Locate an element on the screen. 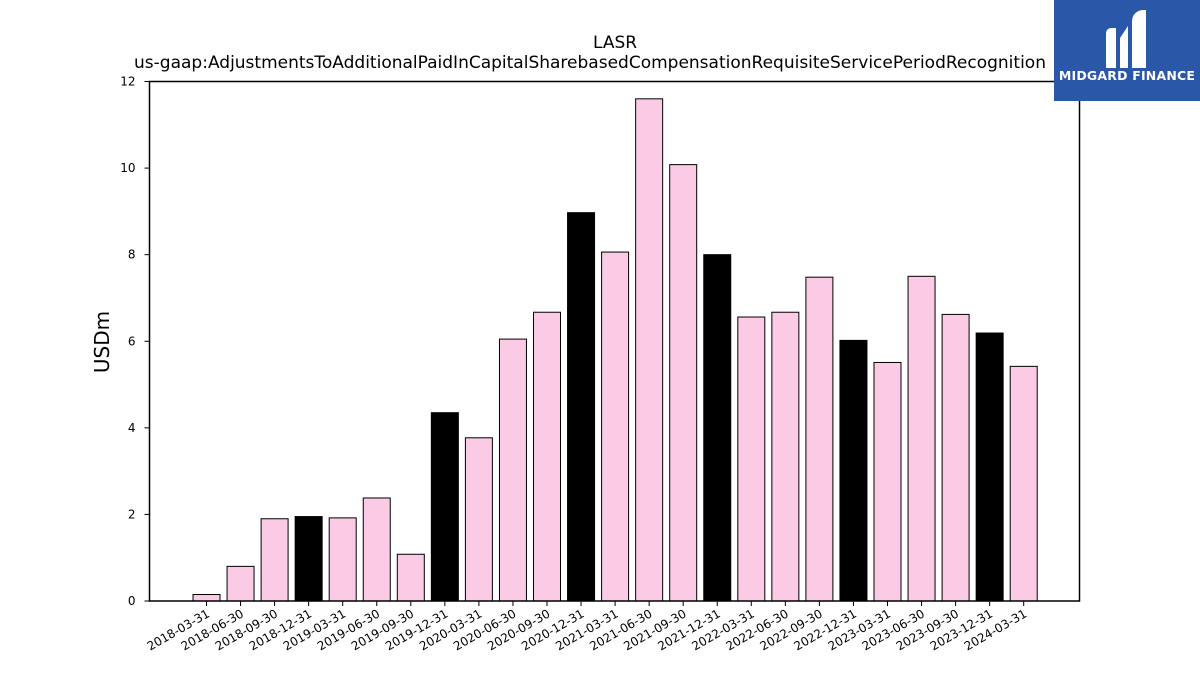 Image resolution: width=1200 pixels, height=675 pixels. y-tick-label: 8 is located at coordinates (132, 255).